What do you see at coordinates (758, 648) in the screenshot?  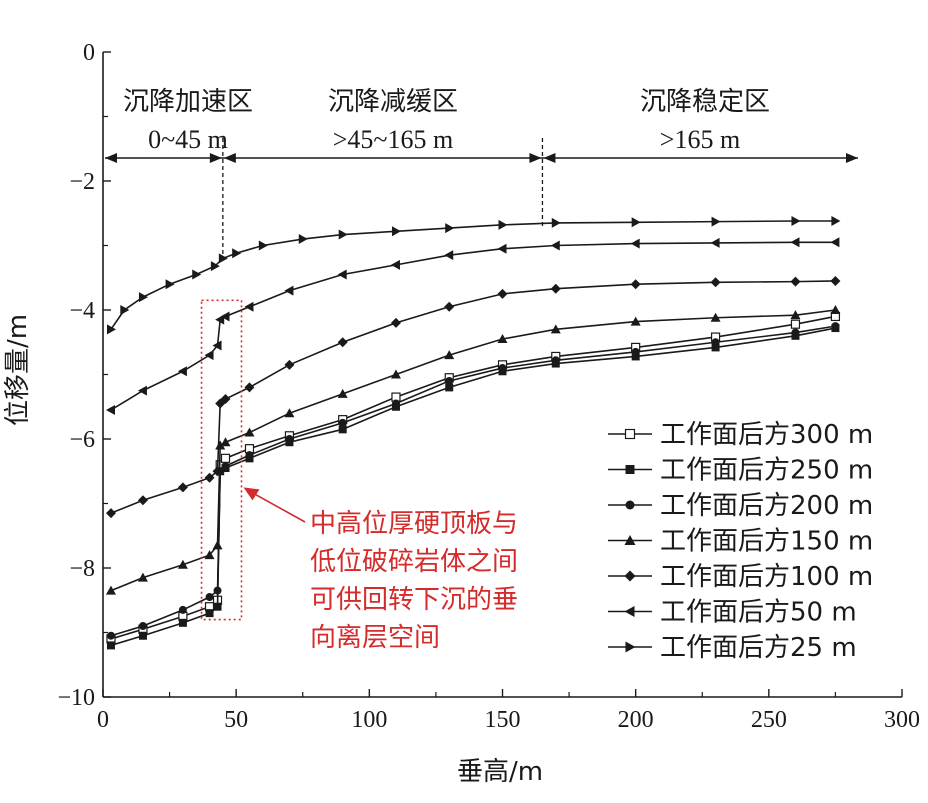 I see `legend-label: 工作面后方25 m` at bounding box center [758, 648].